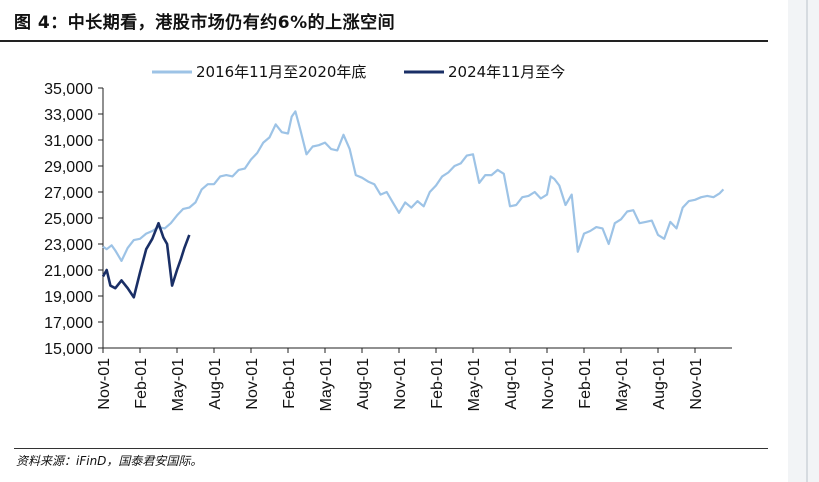  Describe the element at coordinates (68, 271) in the screenshot. I see `y-tick-label: 21,000` at that location.